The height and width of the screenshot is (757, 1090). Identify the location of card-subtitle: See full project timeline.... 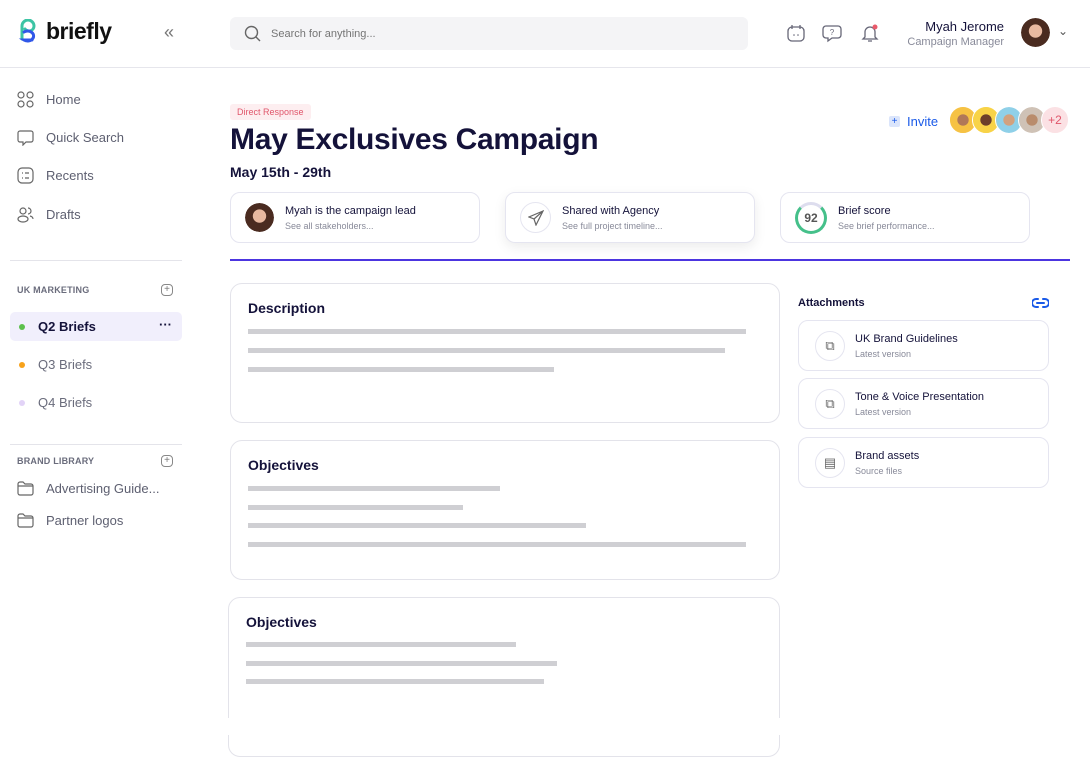
(612, 225).